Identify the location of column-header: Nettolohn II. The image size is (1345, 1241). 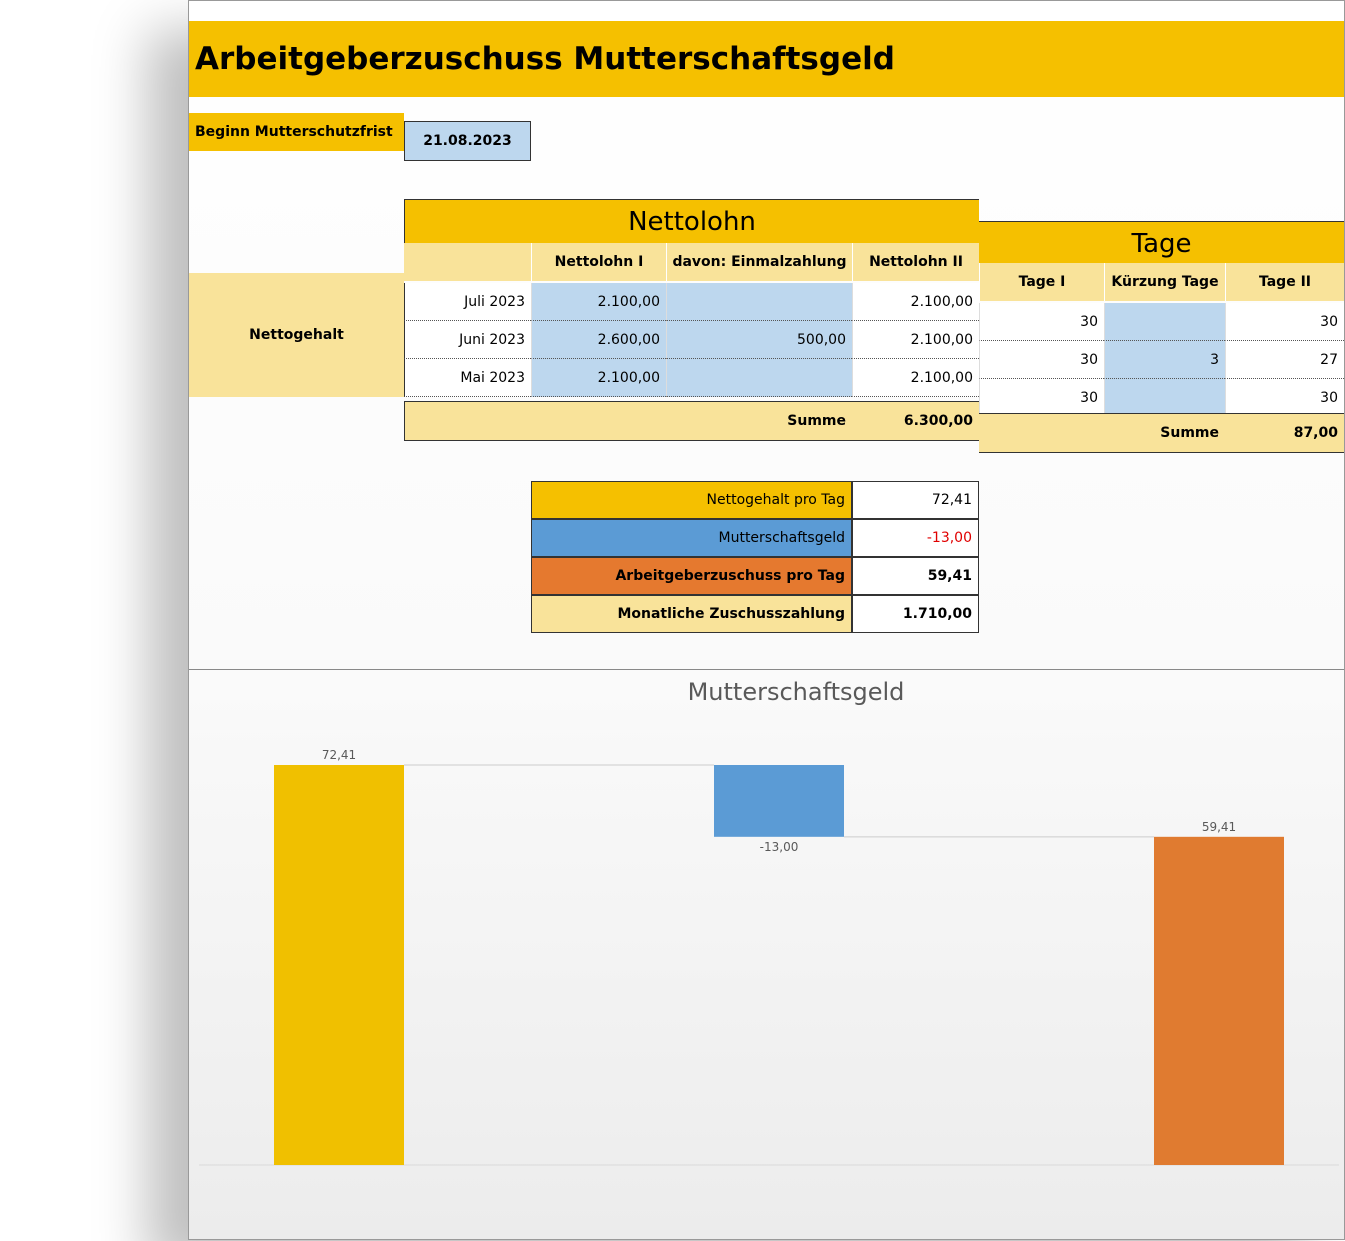
(915, 262).